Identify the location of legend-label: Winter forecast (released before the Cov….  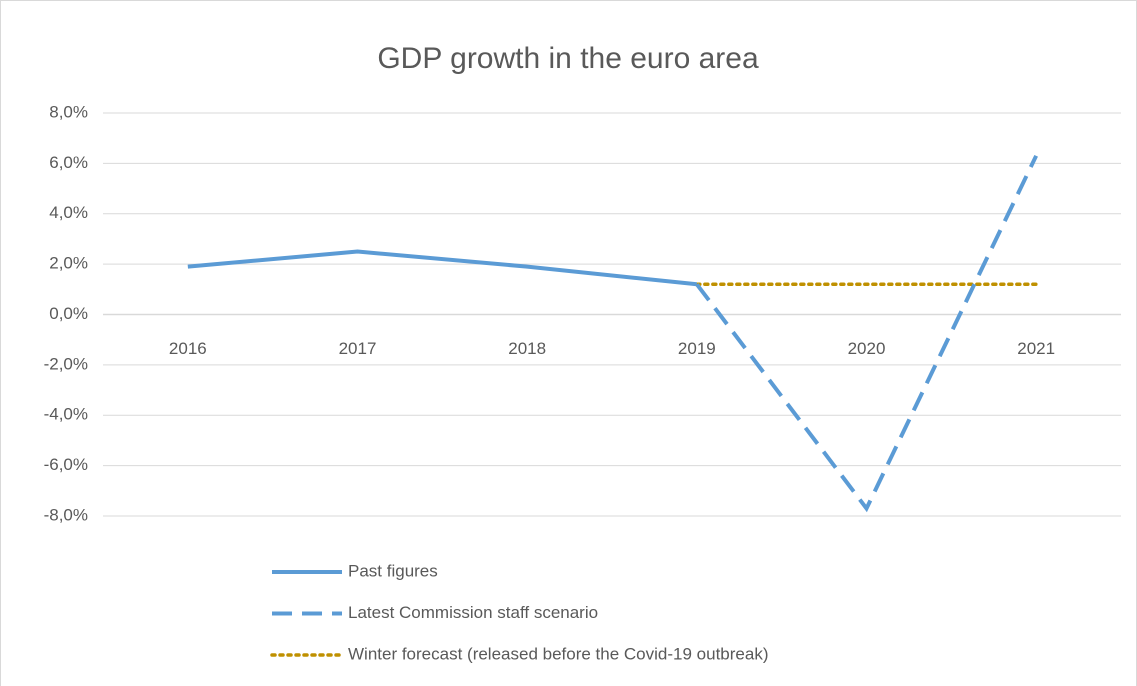
(558, 653).